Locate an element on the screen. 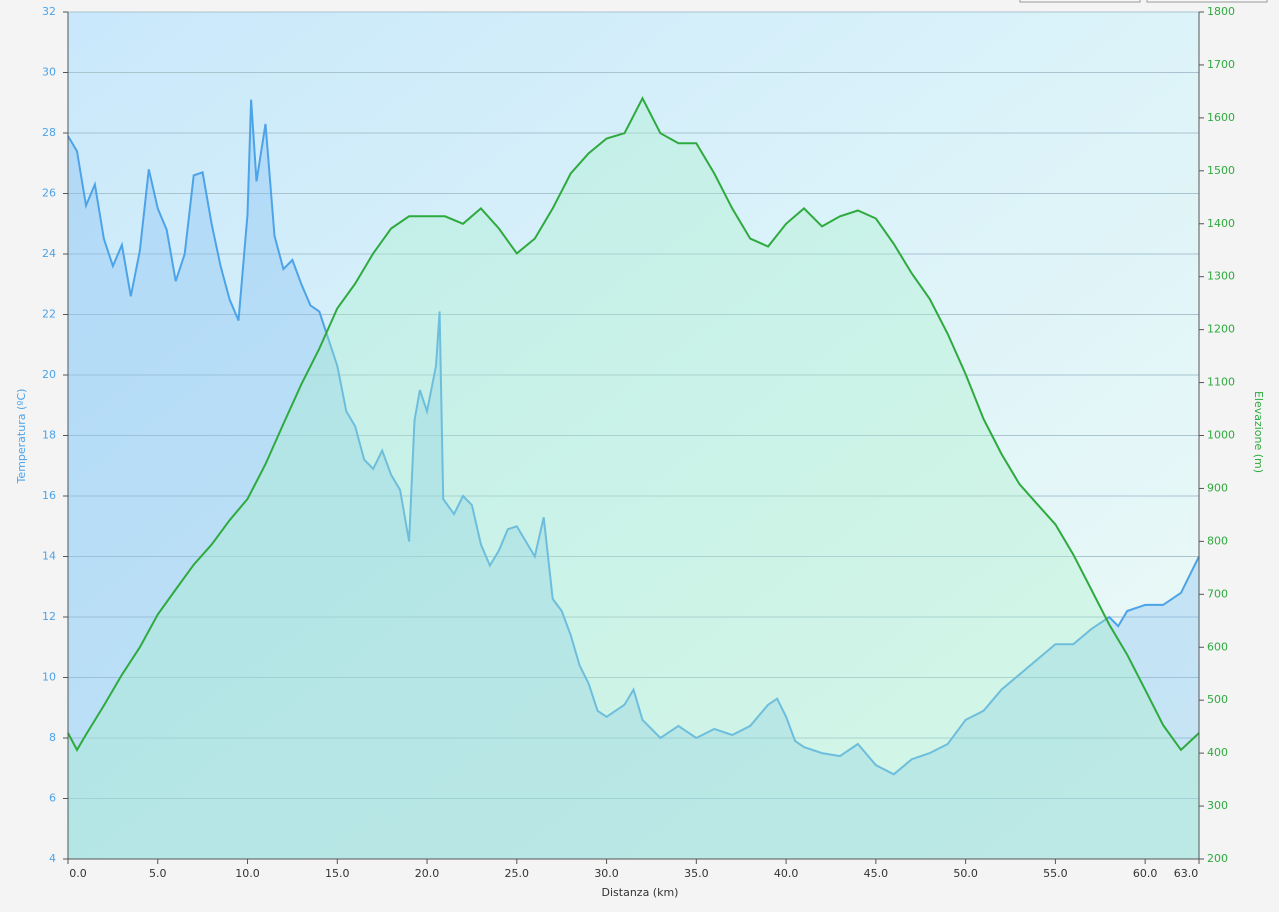 The width and height of the screenshot is (1279, 912). x-tick-label: 30.0 is located at coordinates (606, 873).